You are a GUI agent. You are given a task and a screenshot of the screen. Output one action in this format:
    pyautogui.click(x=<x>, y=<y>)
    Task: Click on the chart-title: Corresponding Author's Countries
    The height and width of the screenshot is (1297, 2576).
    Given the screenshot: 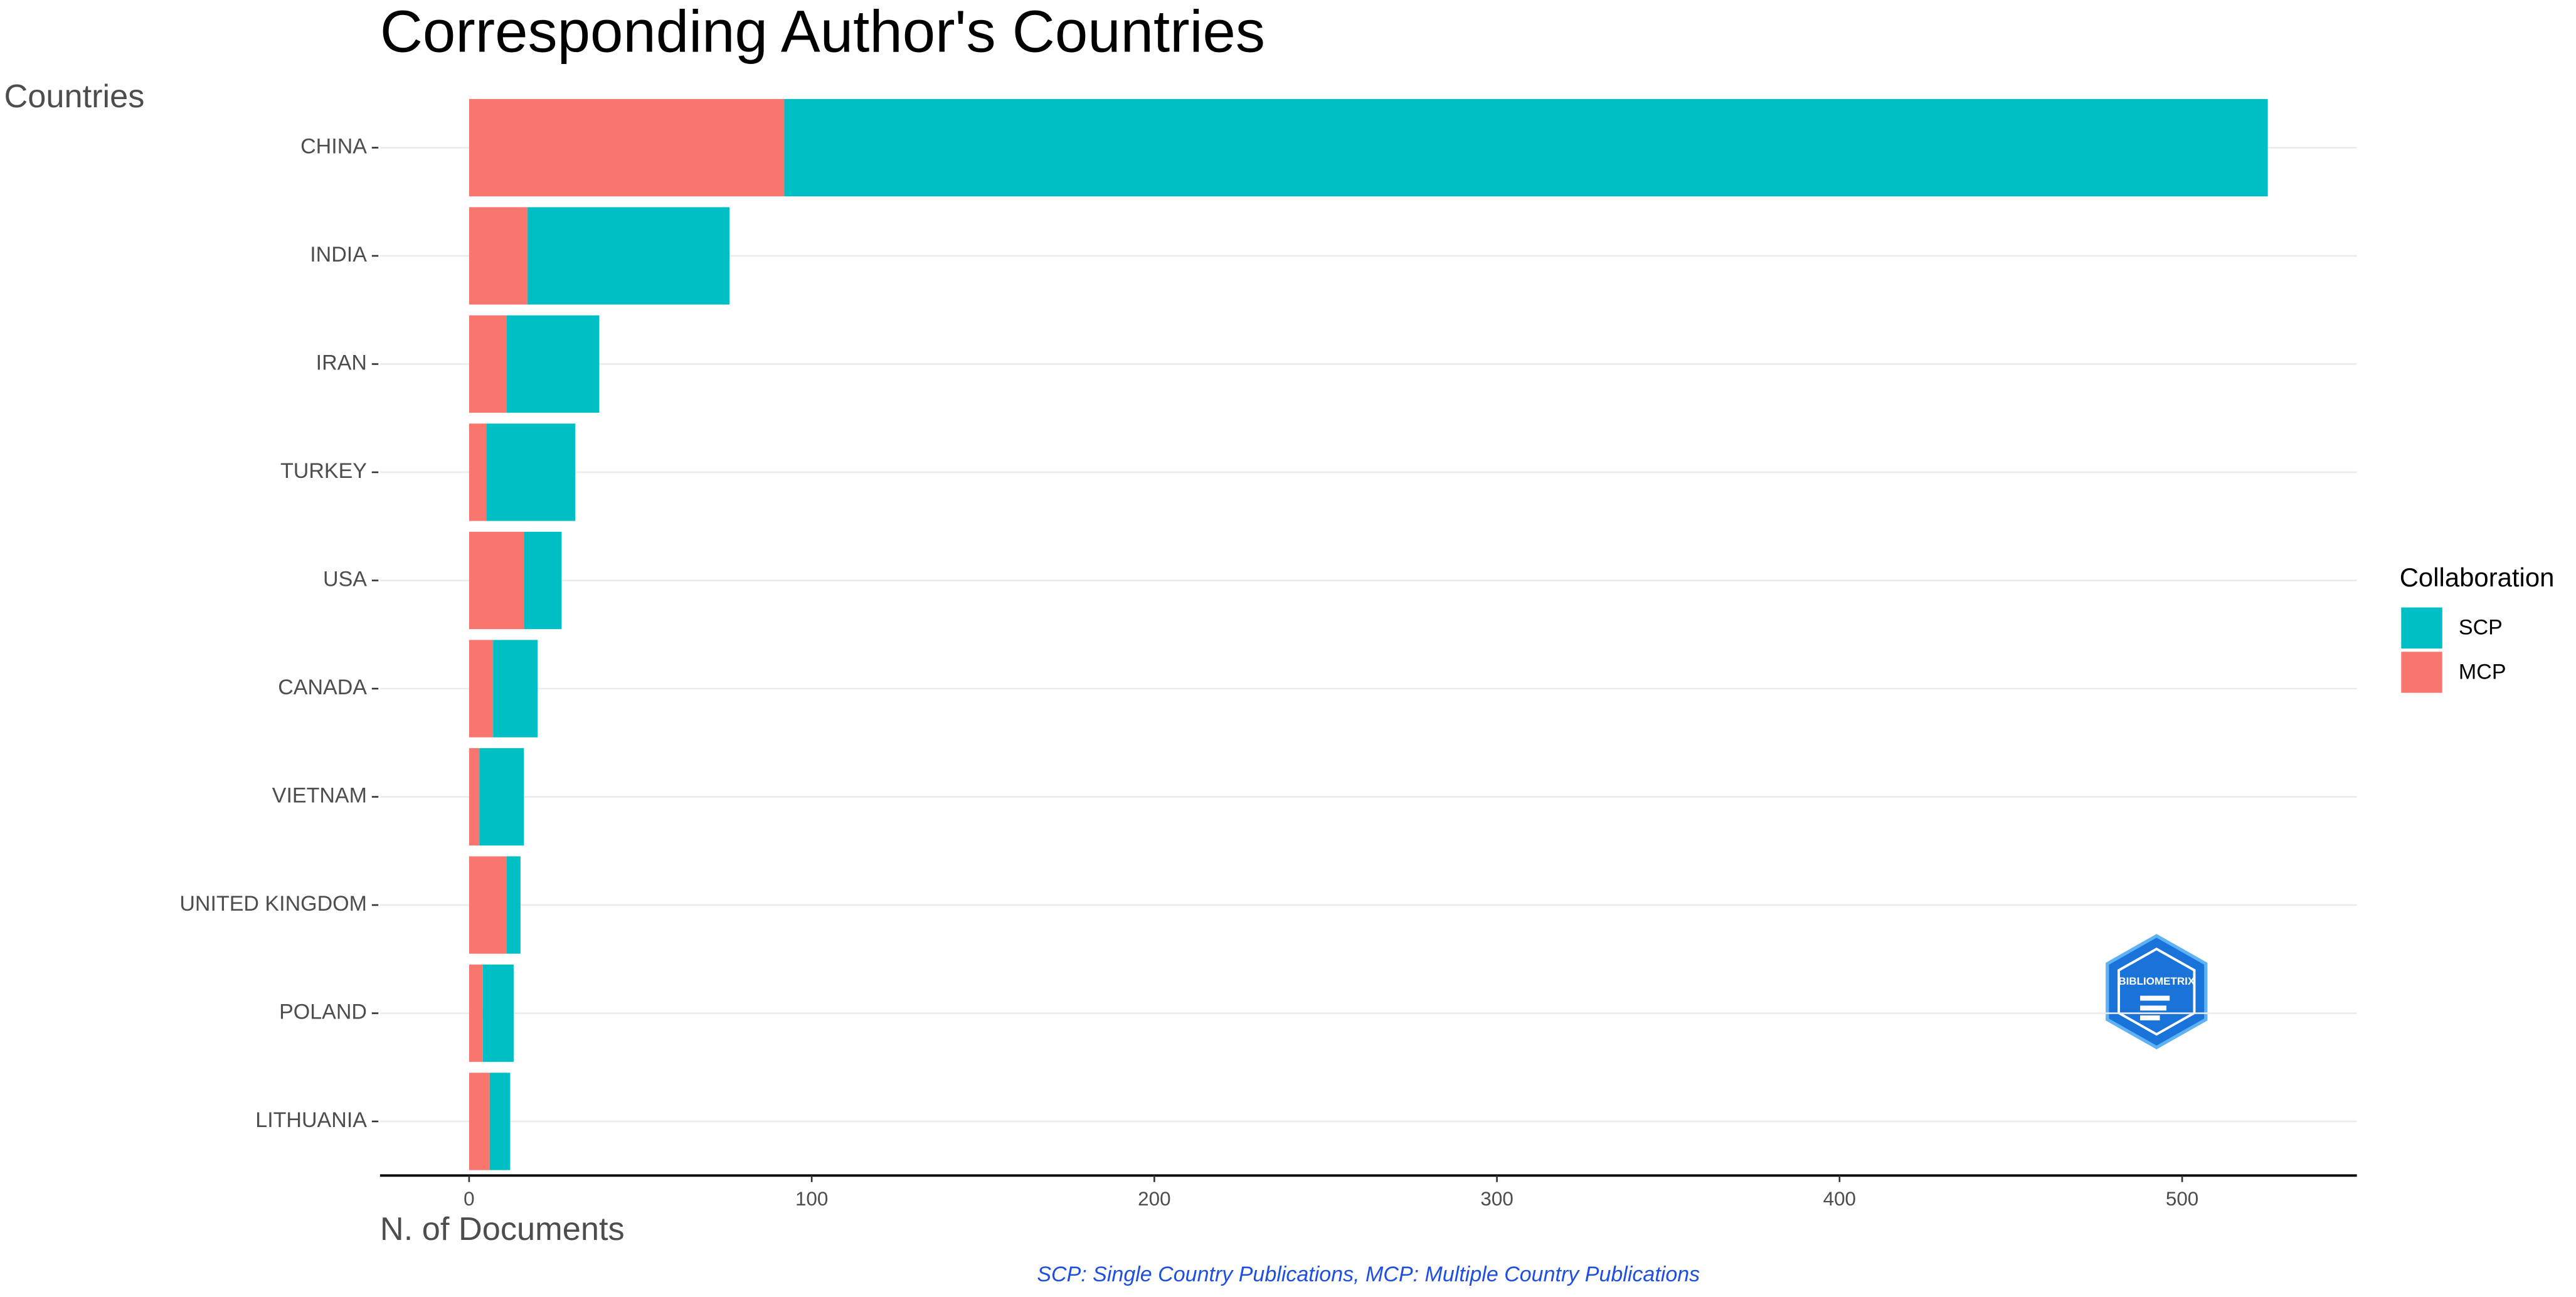 What is the action you would take?
    pyautogui.click(x=822, y=32)
    